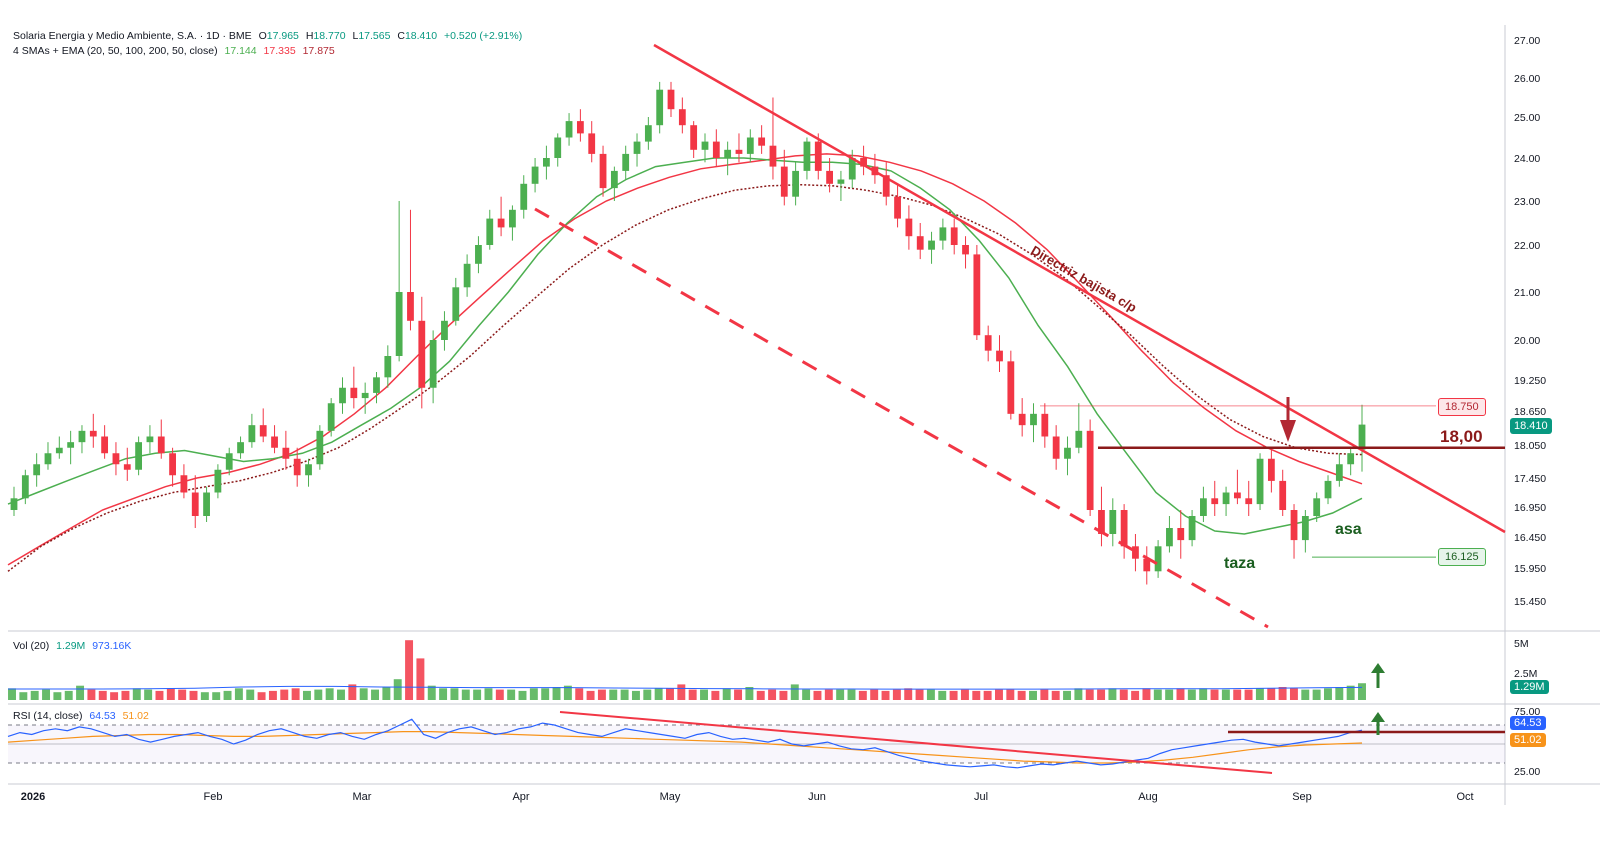 The width and height of the screenshot is (1600, 842). I want to click on volume-legend: Vol (20) 1.29M 973.16K, so click(74, 646).